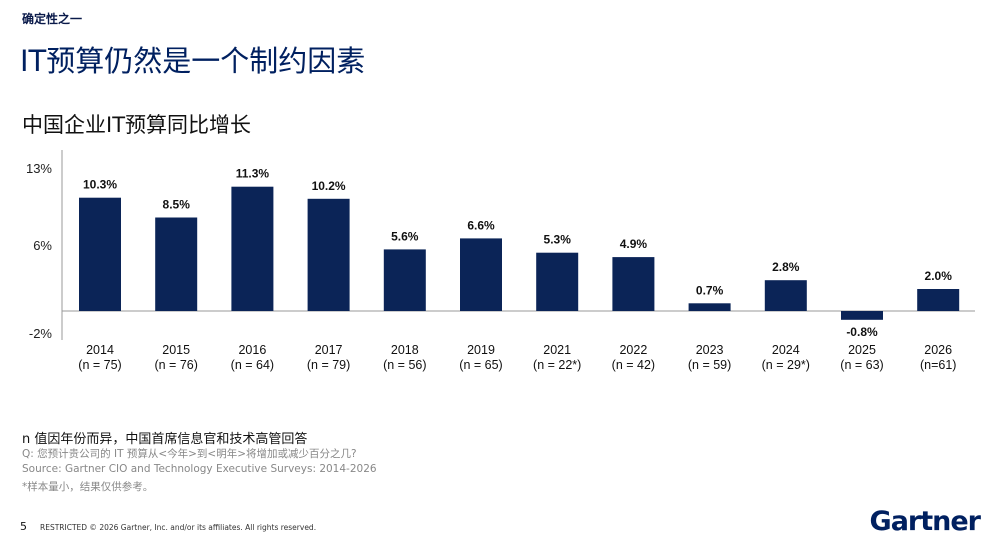  What do you see at coordinates (328, 254) in the screenshot?
I see `bar-2017` at bounding box center [328, 254].